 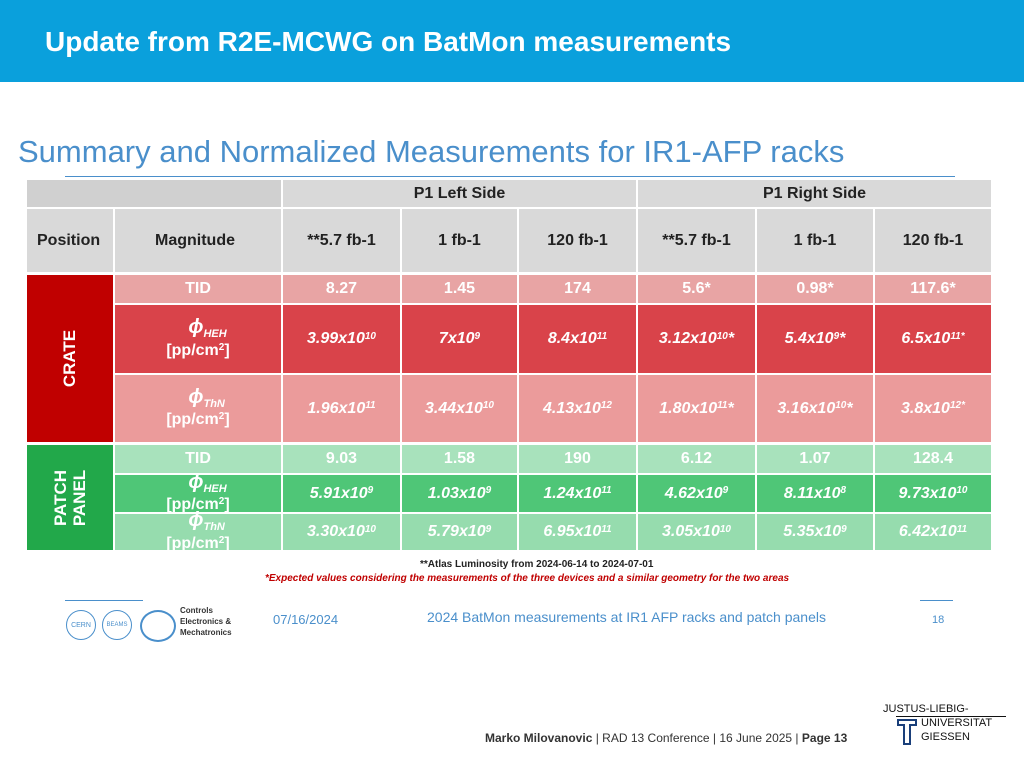 I want to click on label-line: PANEL, so click(x=79, y=497).